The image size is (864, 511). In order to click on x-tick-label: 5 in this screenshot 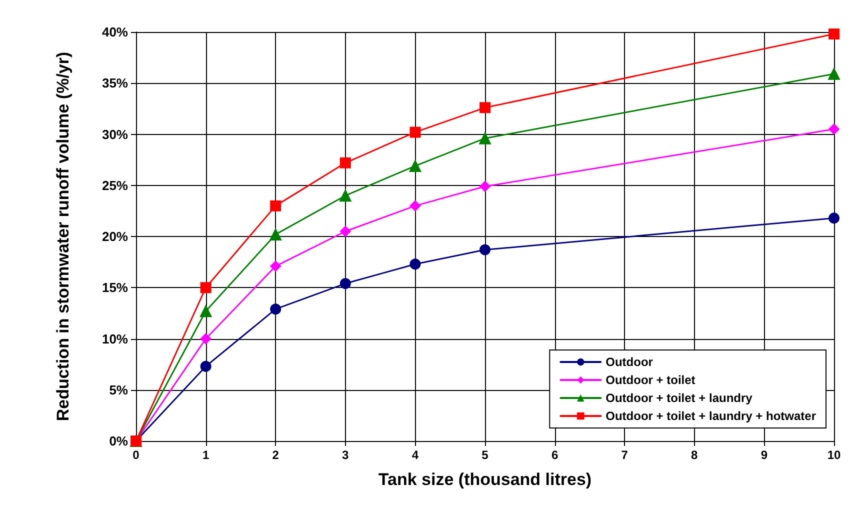, I will do `click(485, 455)`.